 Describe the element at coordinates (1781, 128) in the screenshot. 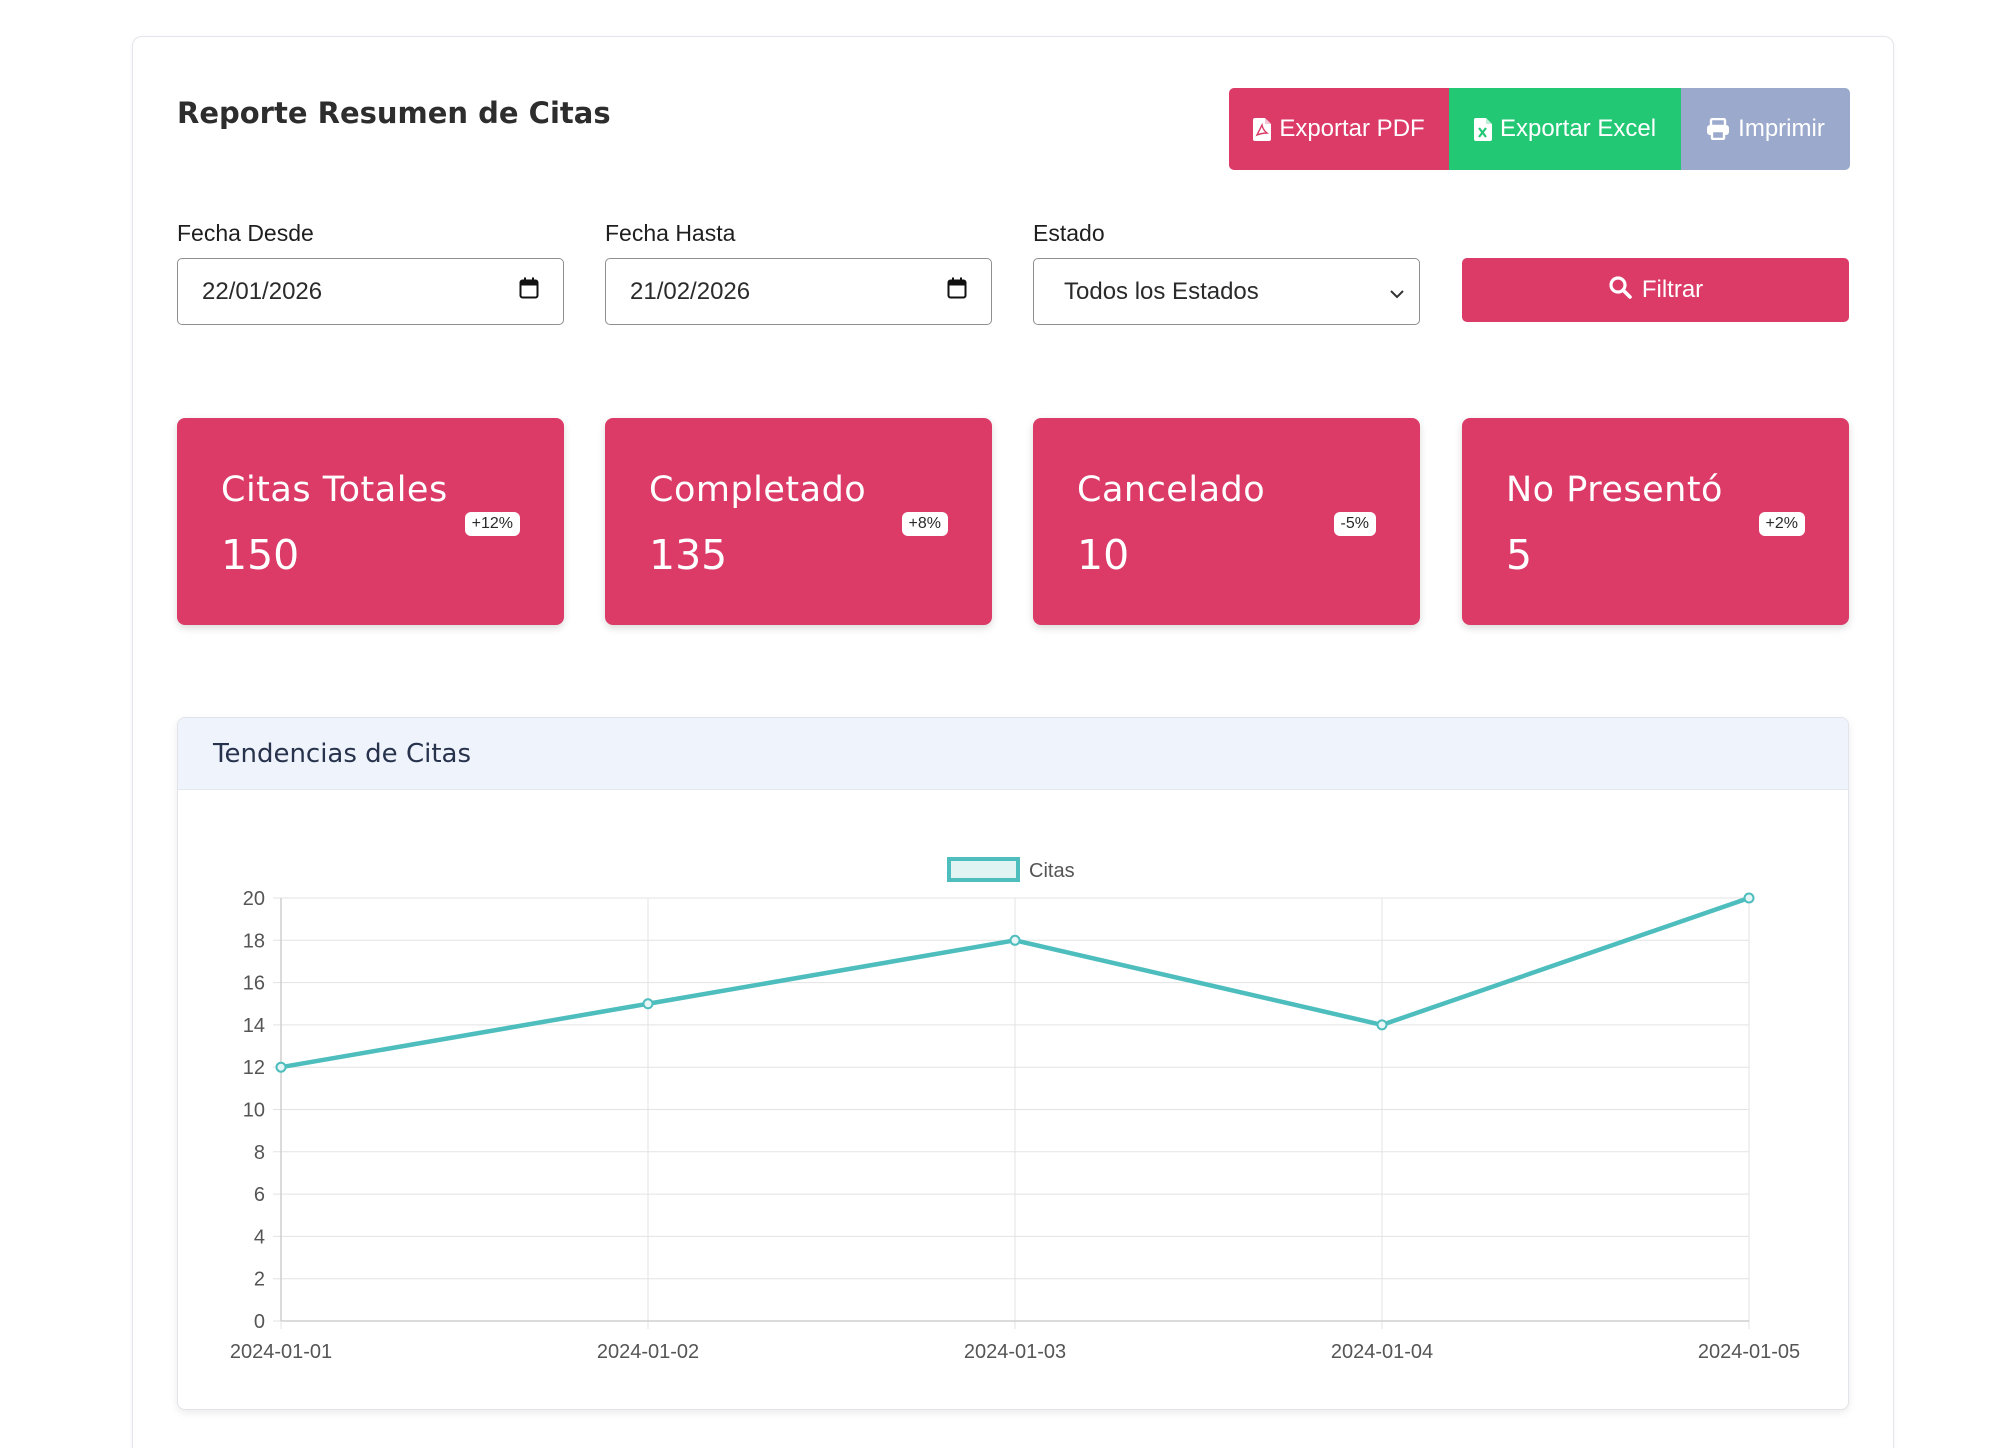

I see `print-label: Imprimir` at that location.